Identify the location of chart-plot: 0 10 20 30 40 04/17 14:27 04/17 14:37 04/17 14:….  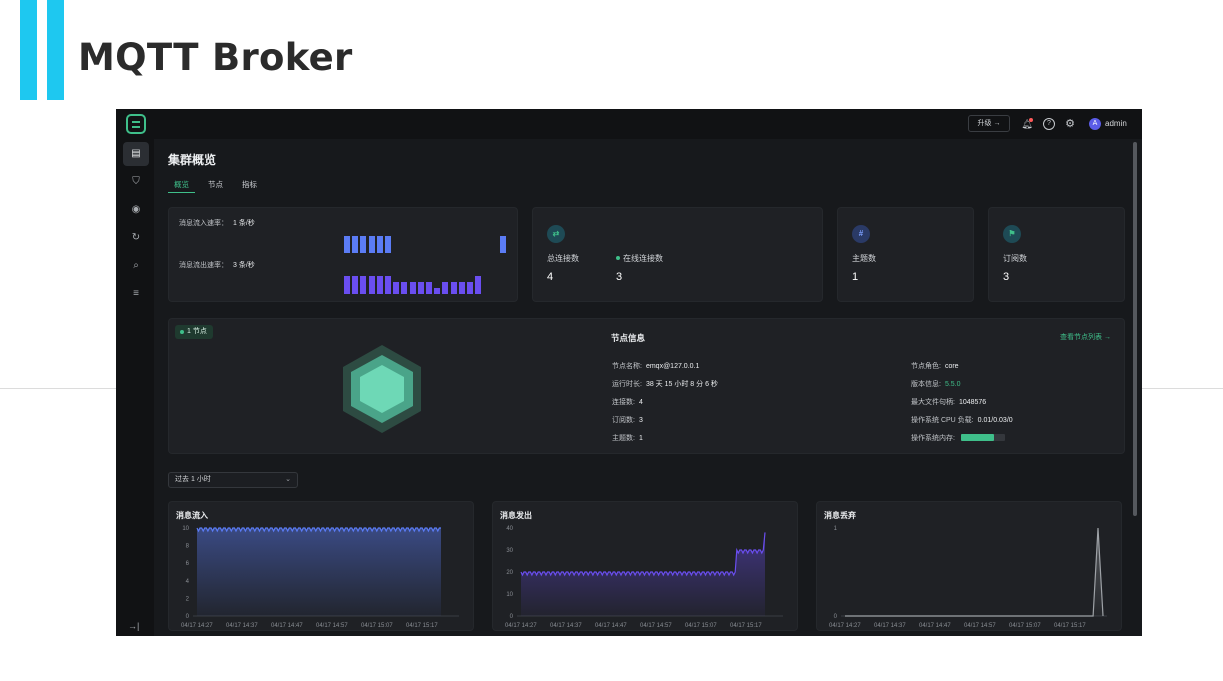
(644, 577).